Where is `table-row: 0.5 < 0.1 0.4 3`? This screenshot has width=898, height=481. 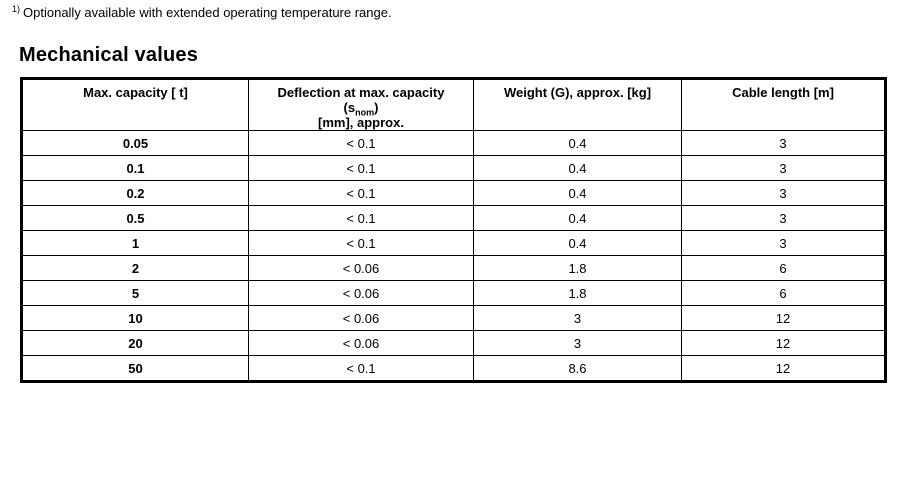
table-row: 0.5 < 0.1 0.4 3 is located at coordinates (453, 218).